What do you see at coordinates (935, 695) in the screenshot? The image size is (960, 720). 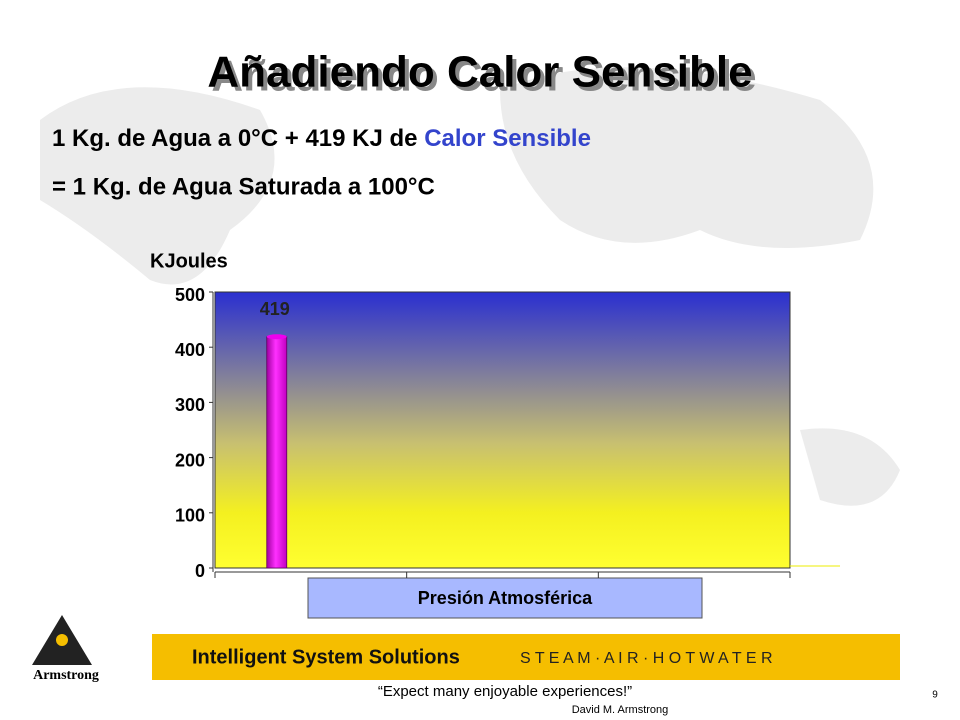 I see `page-number: 9` at bounding box center [935, 695].